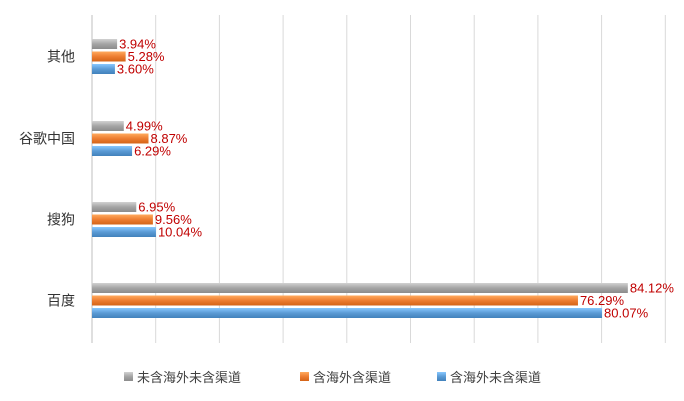 This screenshot has width=684, height=401. What do you see at coordinates (135, 69) in the screenshot?
I see `data-label: 3.60%` at bounding box center [135, 69].